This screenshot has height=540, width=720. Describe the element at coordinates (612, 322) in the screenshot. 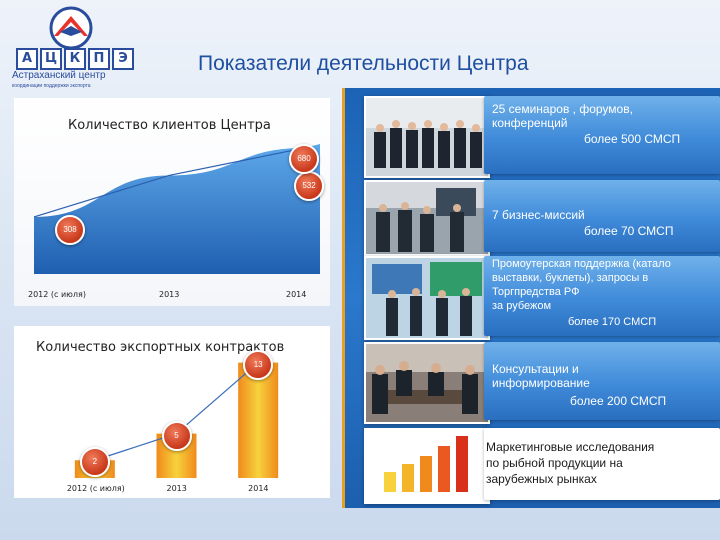

I see `activity-count: более 170 СМСП` at that location.